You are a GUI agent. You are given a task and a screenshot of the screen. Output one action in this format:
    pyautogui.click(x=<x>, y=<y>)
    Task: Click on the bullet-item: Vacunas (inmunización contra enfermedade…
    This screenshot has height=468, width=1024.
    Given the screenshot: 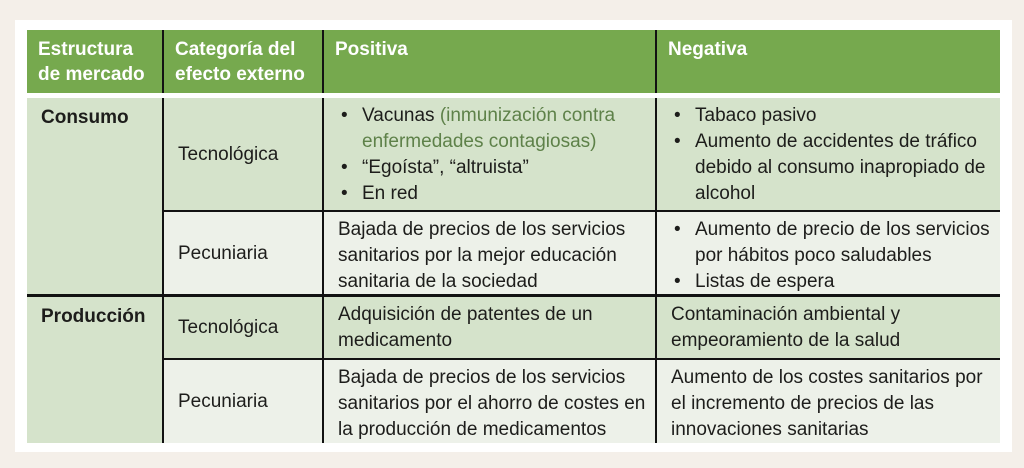 What is the action you would take?
    pyautogui.click(x=492, y=129)
    